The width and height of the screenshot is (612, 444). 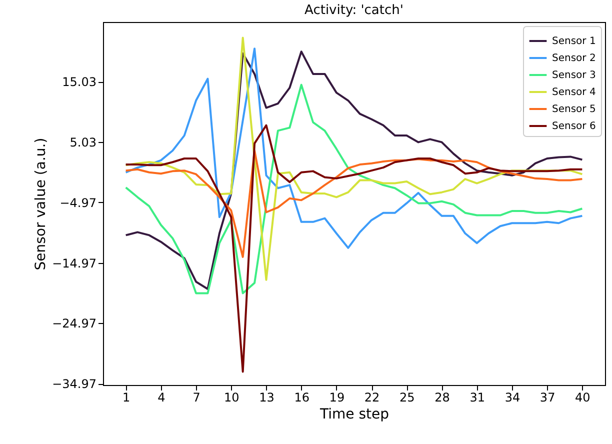 I want to click on x-tick-label: 1, so click(x=126, y=397).